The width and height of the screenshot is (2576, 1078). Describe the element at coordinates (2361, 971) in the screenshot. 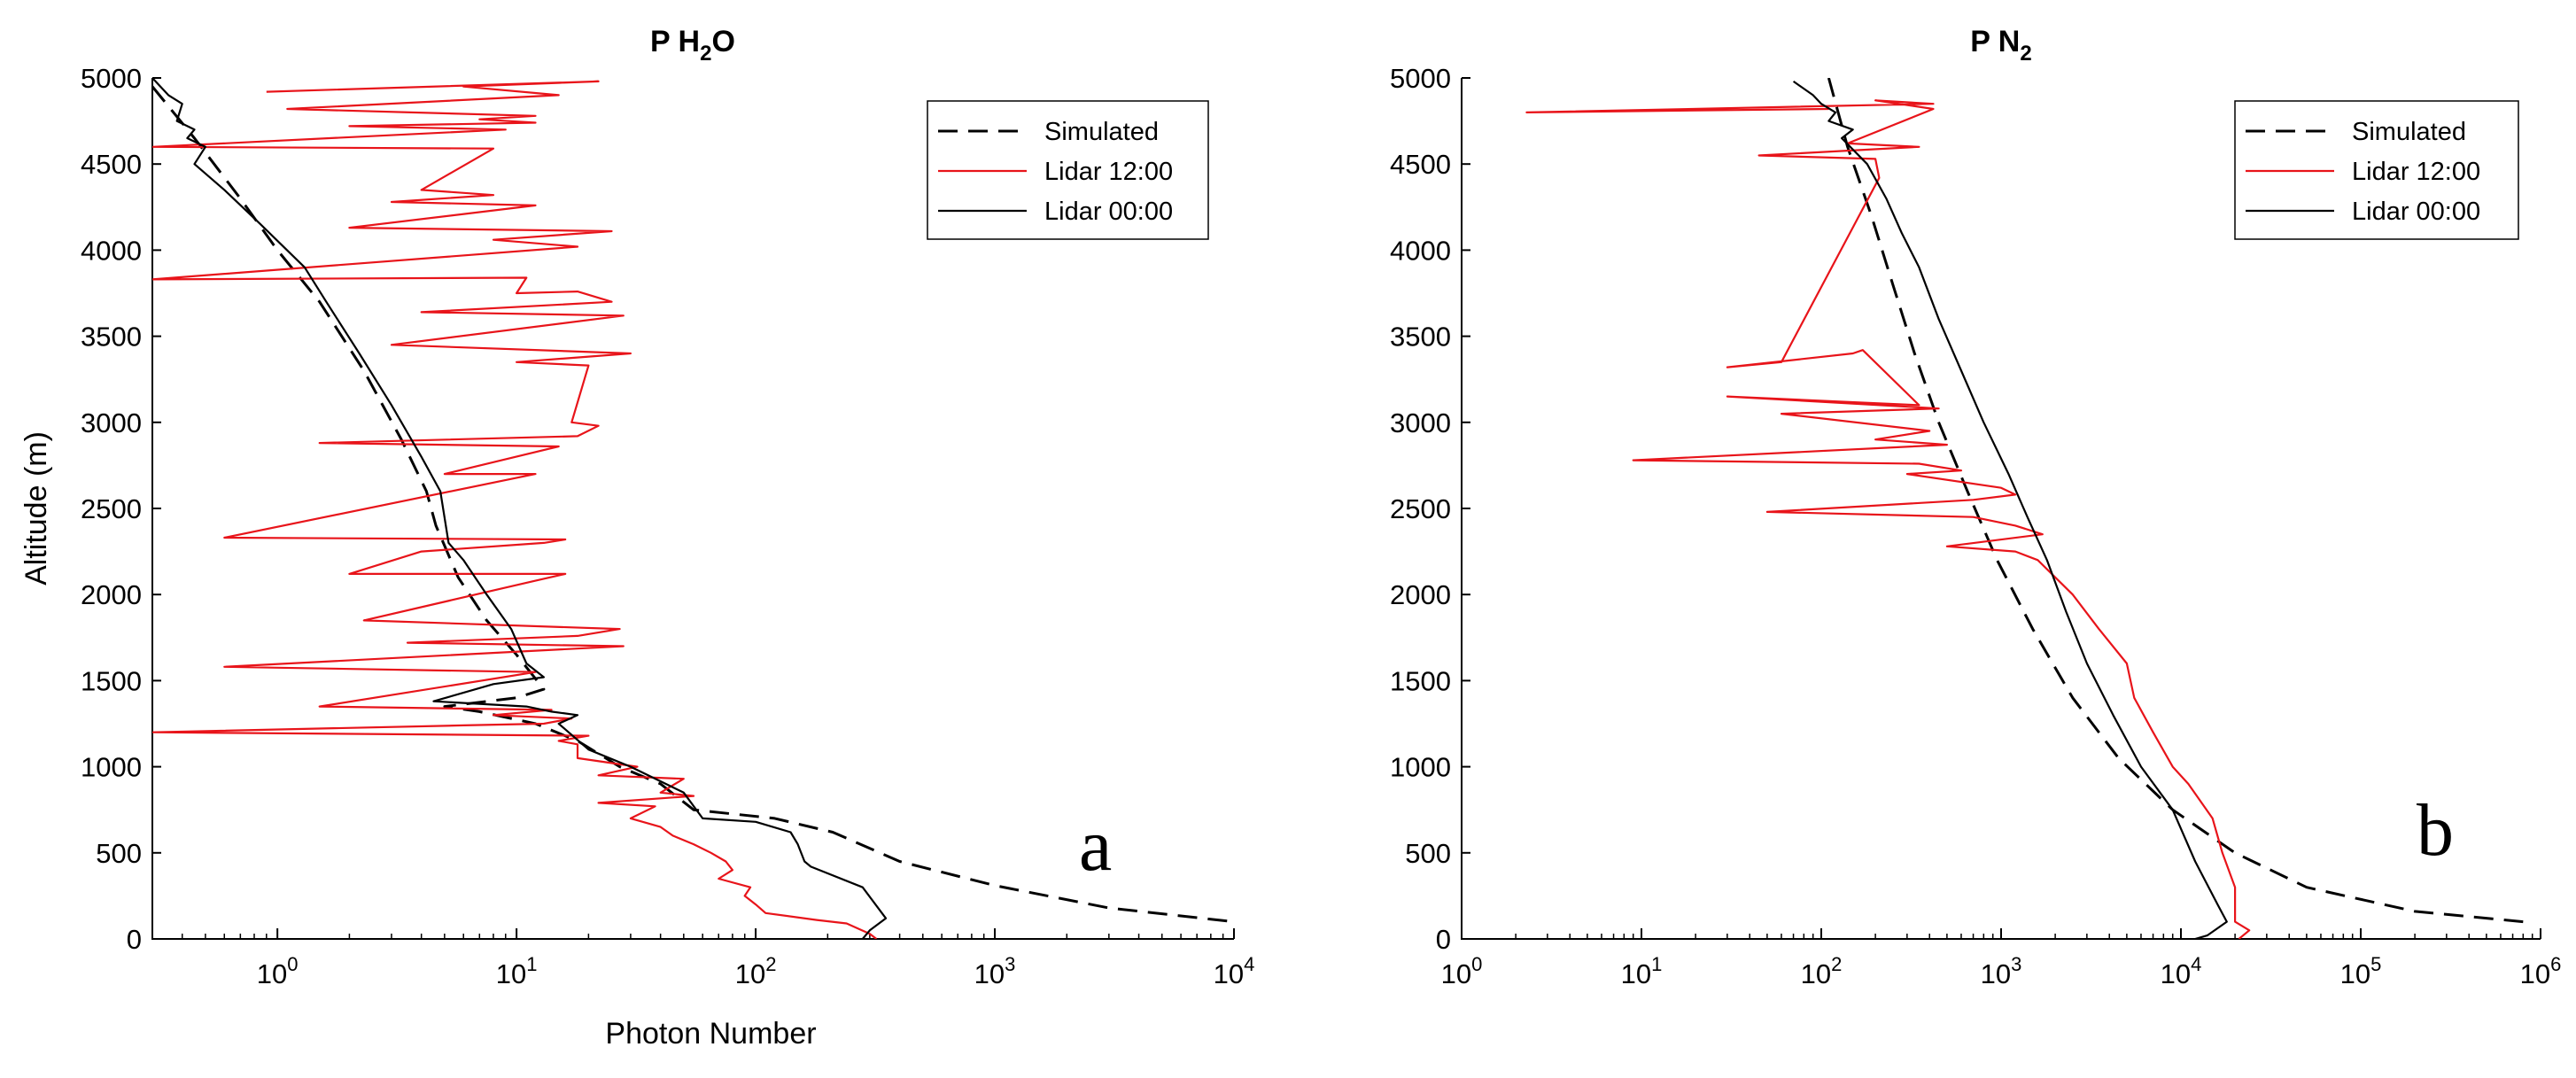

I see `panel-b-x-tick-label: 10⁵` at that location.